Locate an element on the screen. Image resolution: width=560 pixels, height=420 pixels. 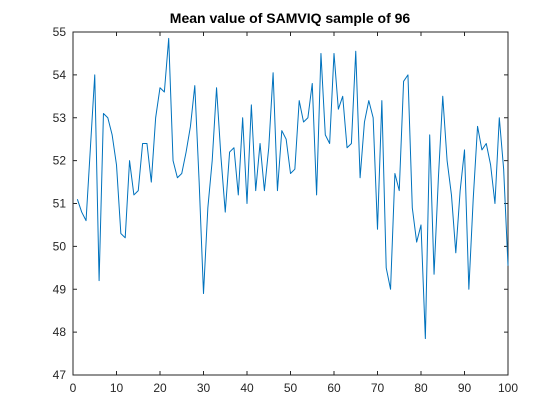
x-tick-label: 10 is located at coordinates (117, 388).